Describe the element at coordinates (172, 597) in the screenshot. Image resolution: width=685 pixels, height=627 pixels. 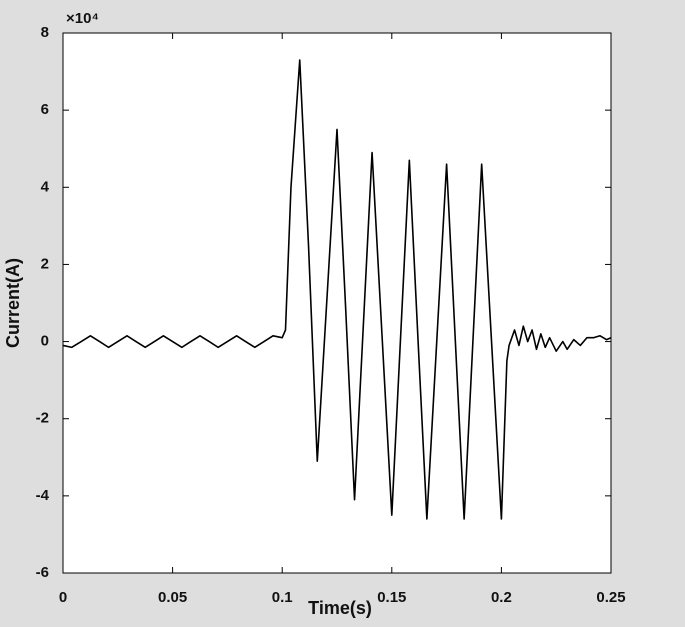
I see `x-tick-label: 0.05` at that location.